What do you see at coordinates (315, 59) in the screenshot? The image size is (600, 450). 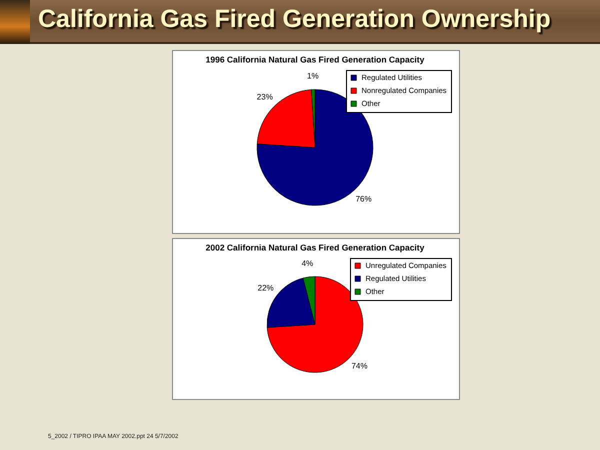 I see `chart-title: 1996 California Natural Gas Fired Generation Capacity` at bounding box center [315, 59].